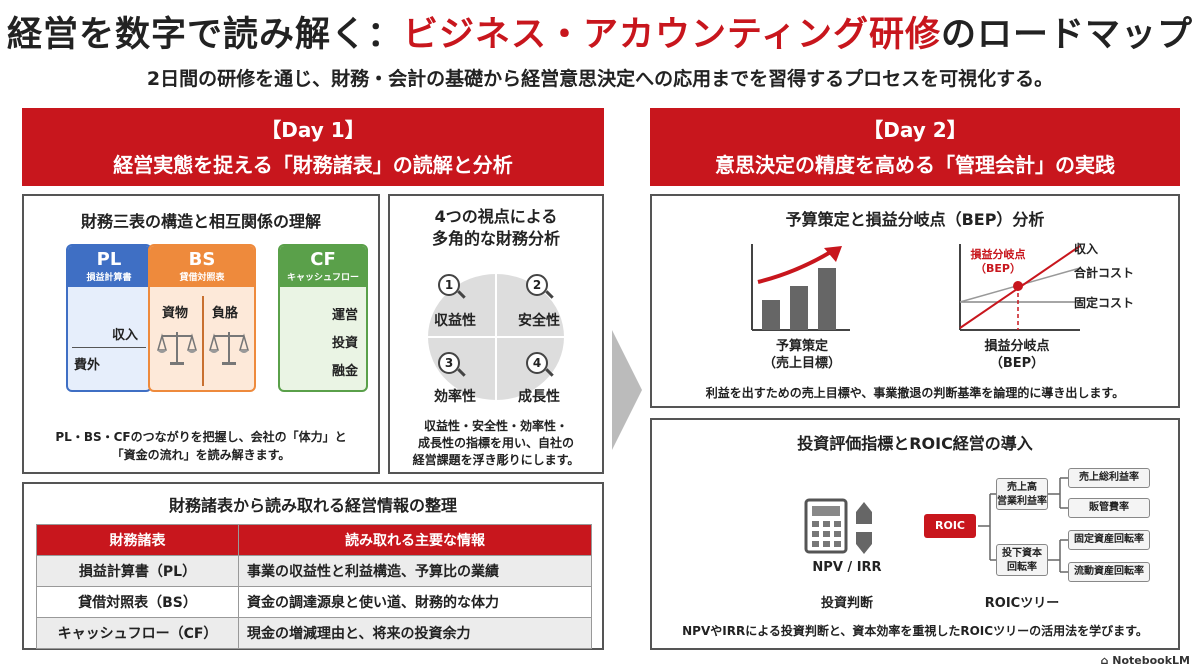 This screenshot has width=1200, height=670. I want to click on budget-left-caption: 予算策定 （売上目標）, so click(802, 355).